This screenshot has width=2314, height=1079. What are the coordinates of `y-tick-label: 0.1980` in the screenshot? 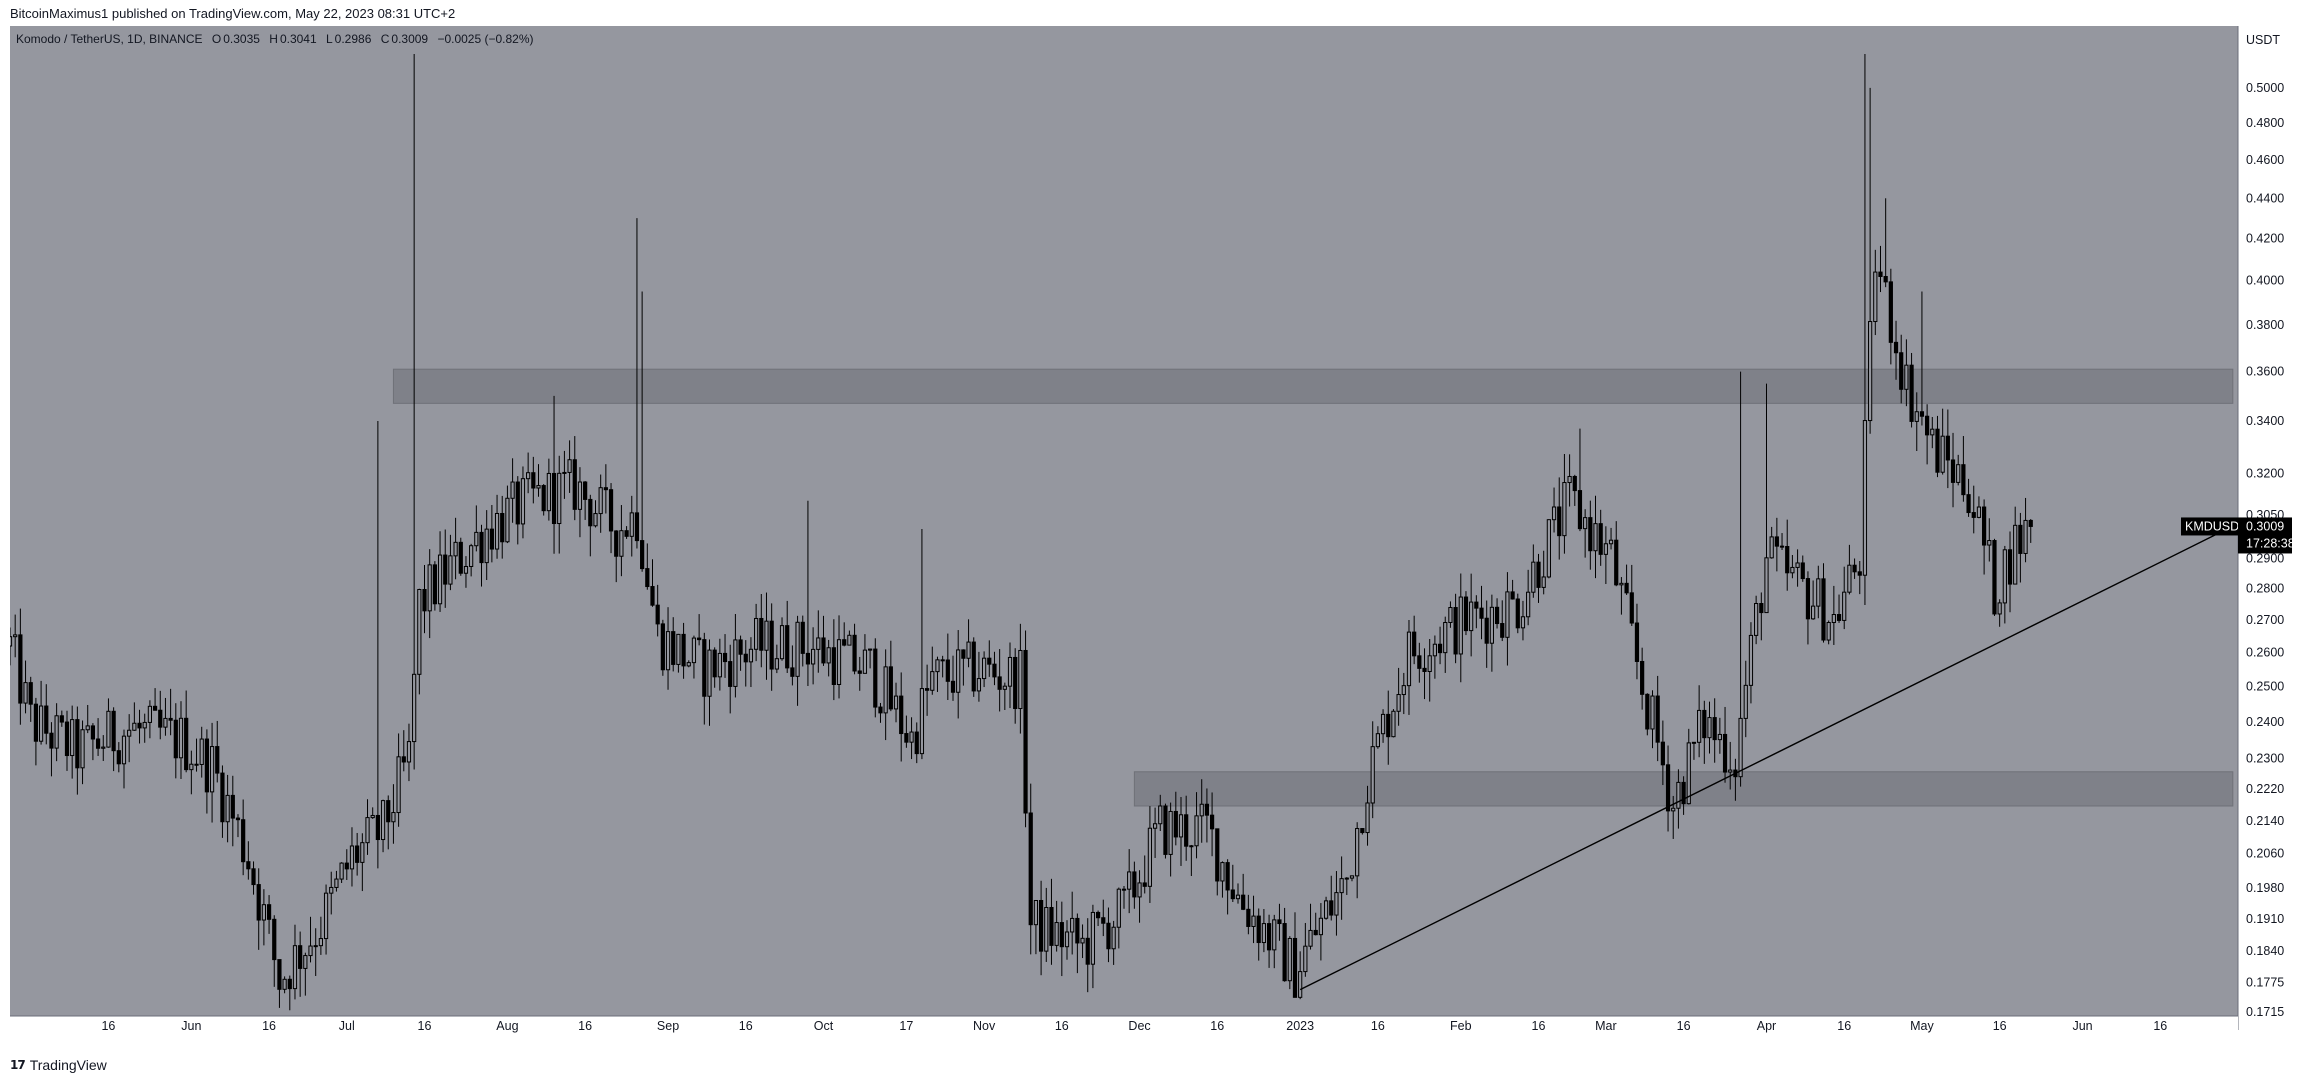 It's located at (2265, 888).